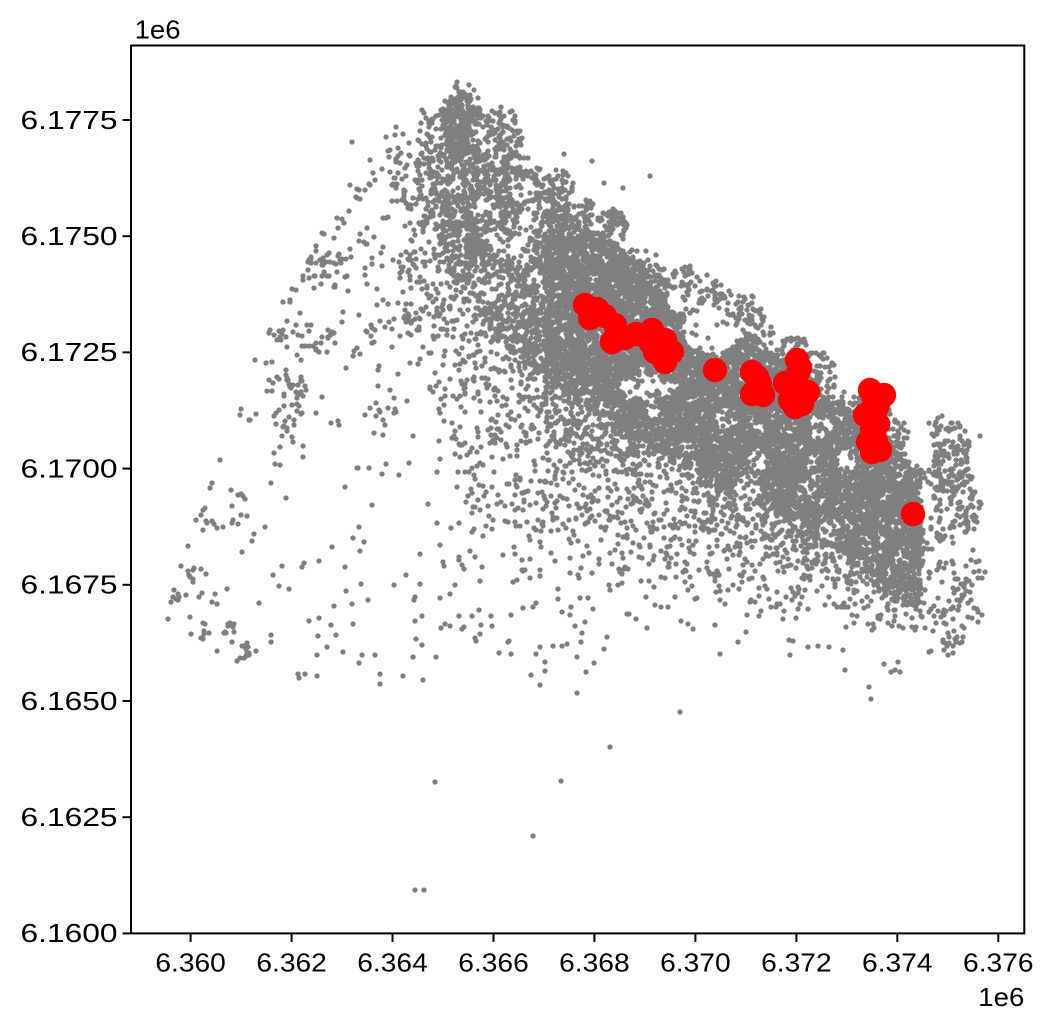 This screenshot has height=1032, width=1055. Describe the element at coordinates (69, 237) in the screenshot. I see `svg-text: 6.1750` at that location.